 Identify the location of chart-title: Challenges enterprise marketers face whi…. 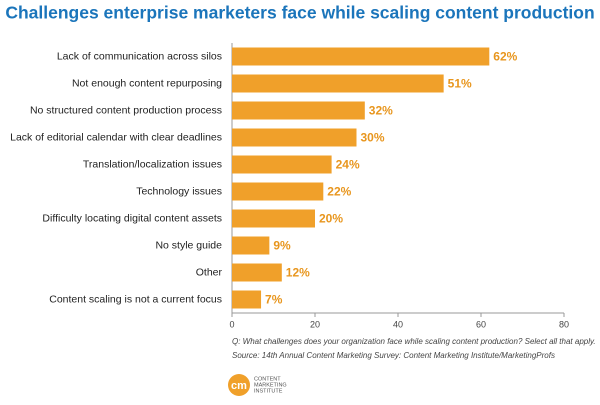
(299, 13).